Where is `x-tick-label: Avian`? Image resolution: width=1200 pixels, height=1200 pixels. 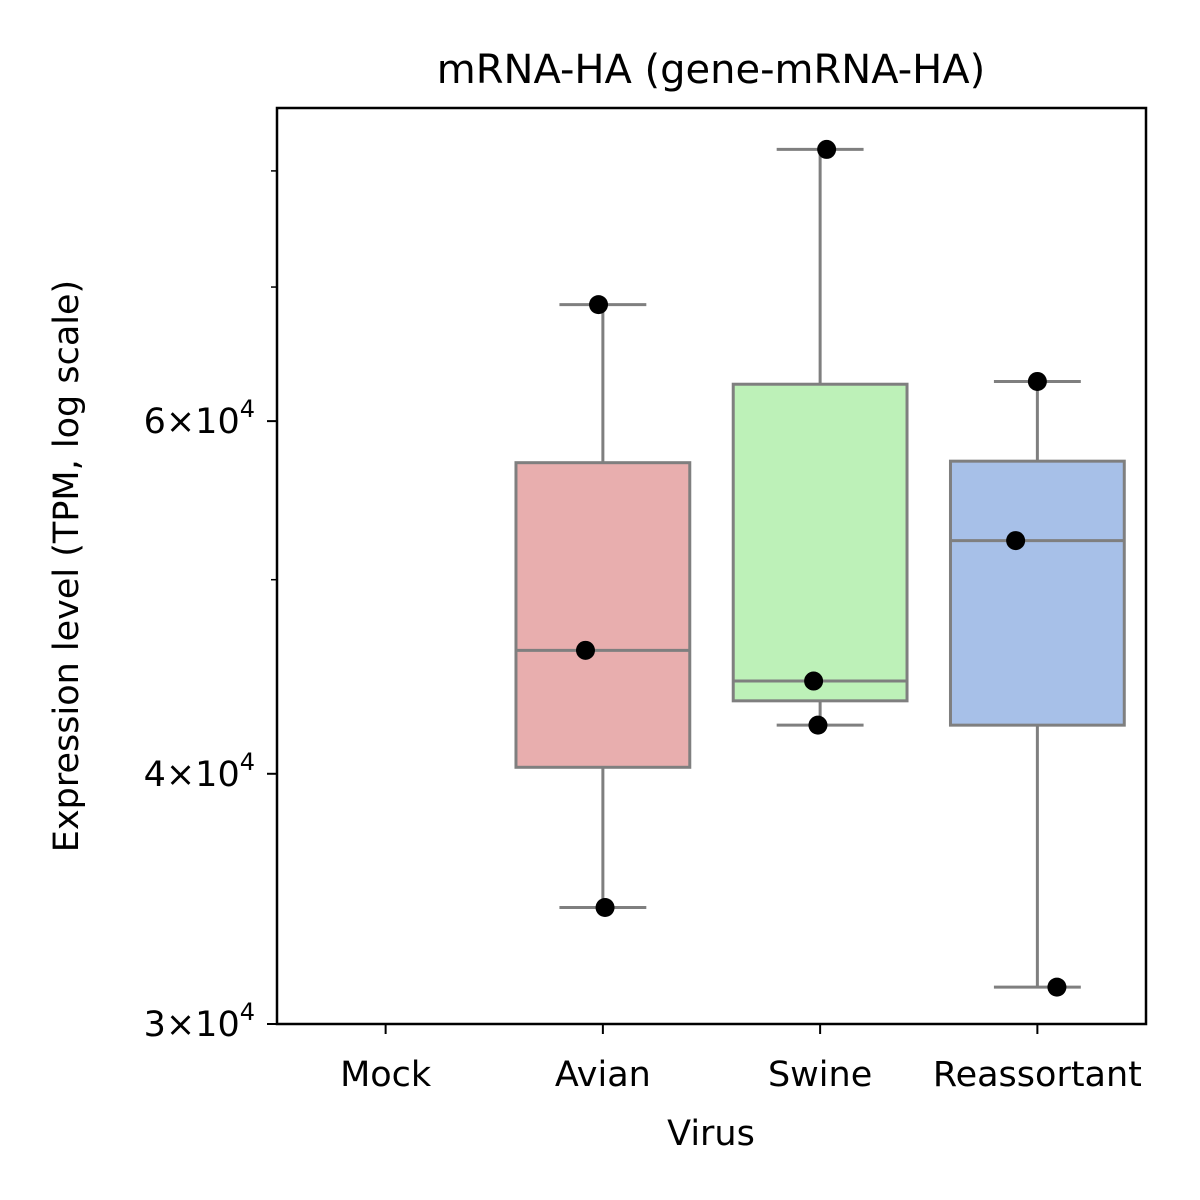 x-tick-label: Avian is located at coordinates (603, 1075).